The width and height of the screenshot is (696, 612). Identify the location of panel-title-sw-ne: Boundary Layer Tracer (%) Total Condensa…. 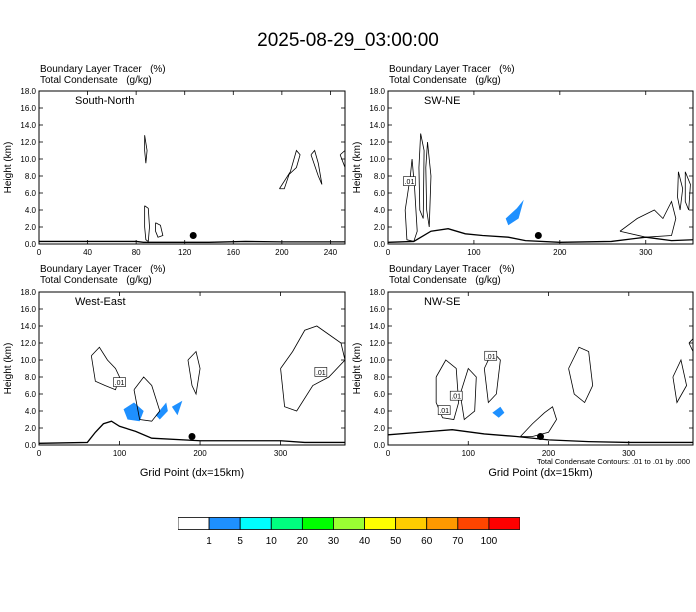
(452, 75).